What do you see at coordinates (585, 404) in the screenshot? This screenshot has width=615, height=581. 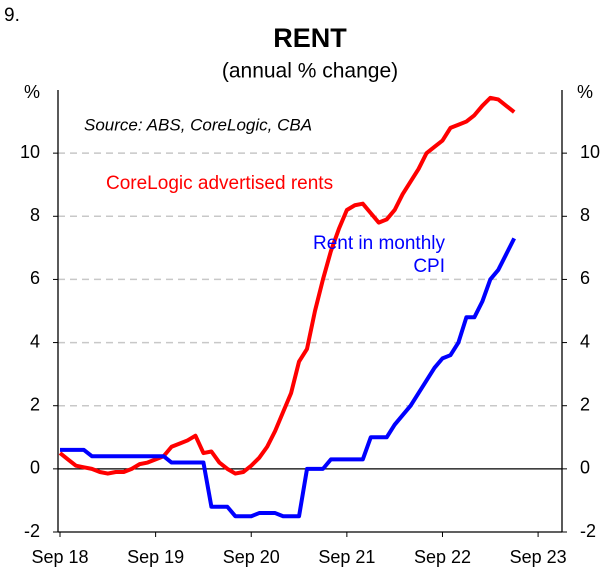 I see `y2-tick-label: 2` at bounding box center [585, 404].